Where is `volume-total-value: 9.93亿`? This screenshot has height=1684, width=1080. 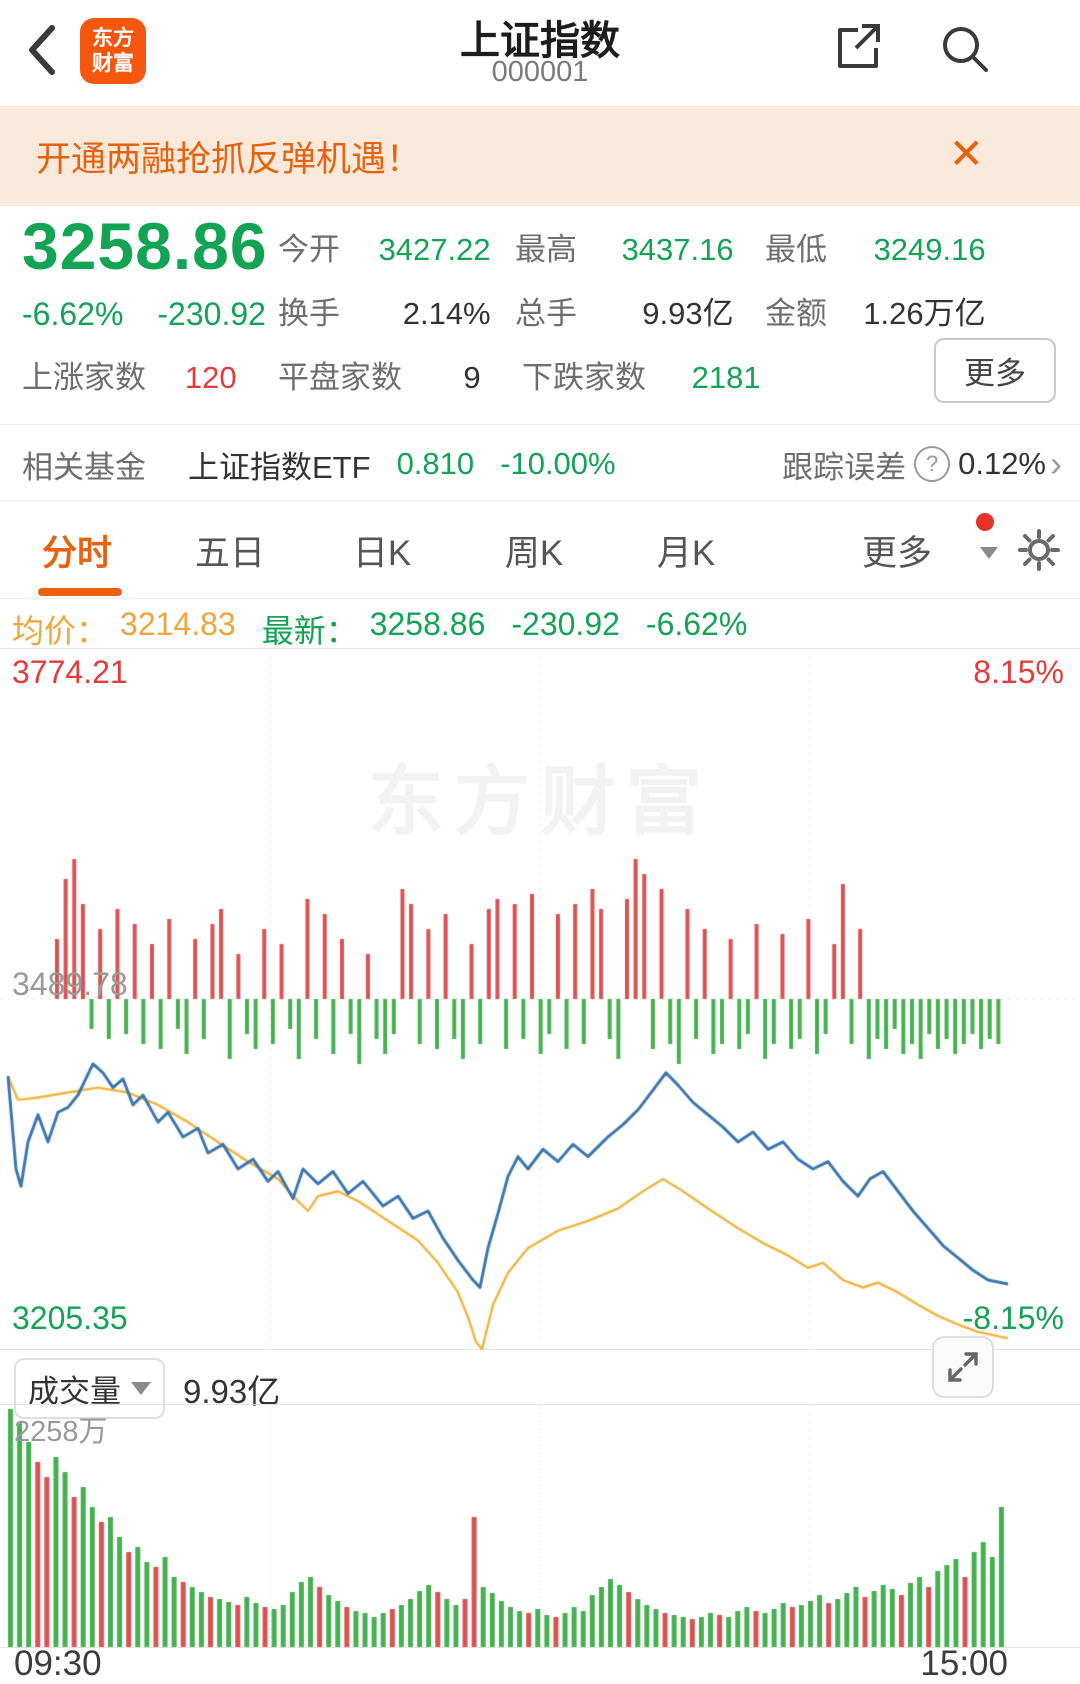
volume-total-value: 9.93亿 is located at coordinates (232, 1391).